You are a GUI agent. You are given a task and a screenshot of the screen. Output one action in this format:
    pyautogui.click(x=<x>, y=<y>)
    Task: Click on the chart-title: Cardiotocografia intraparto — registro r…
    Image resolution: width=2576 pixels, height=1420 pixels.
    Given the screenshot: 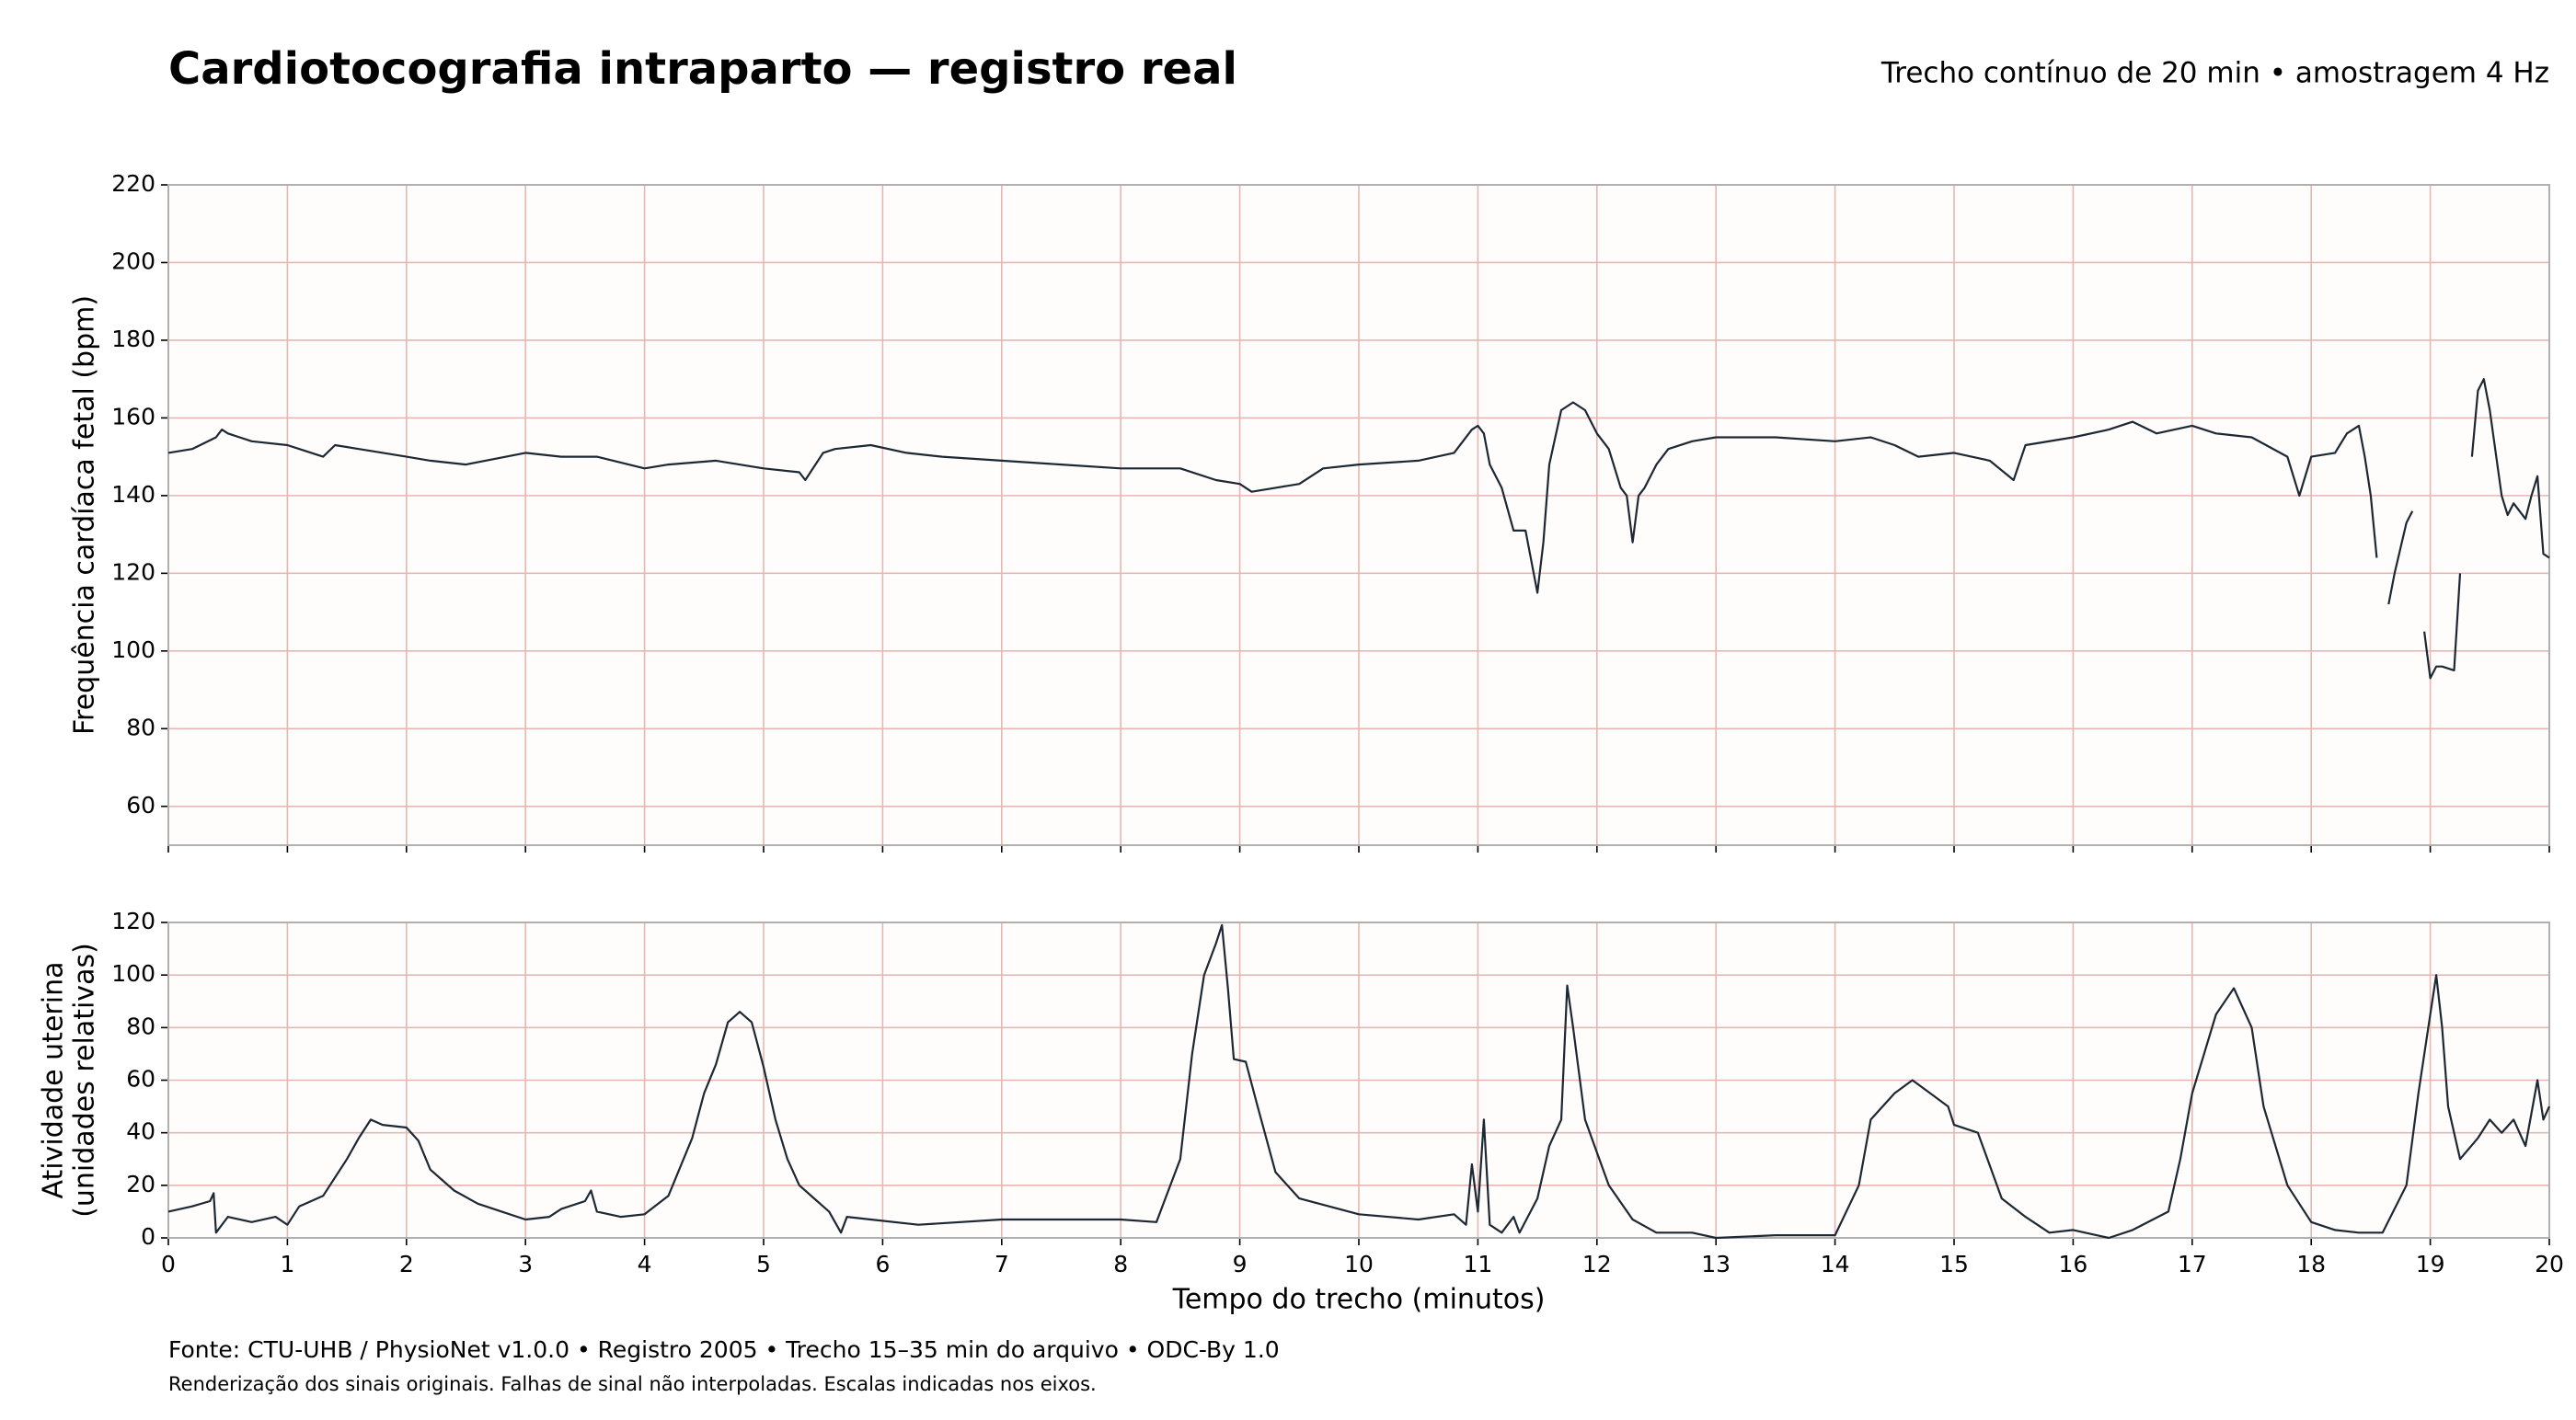 What is the action you would take?
    pyautogui.click(x=702, y=69)
    